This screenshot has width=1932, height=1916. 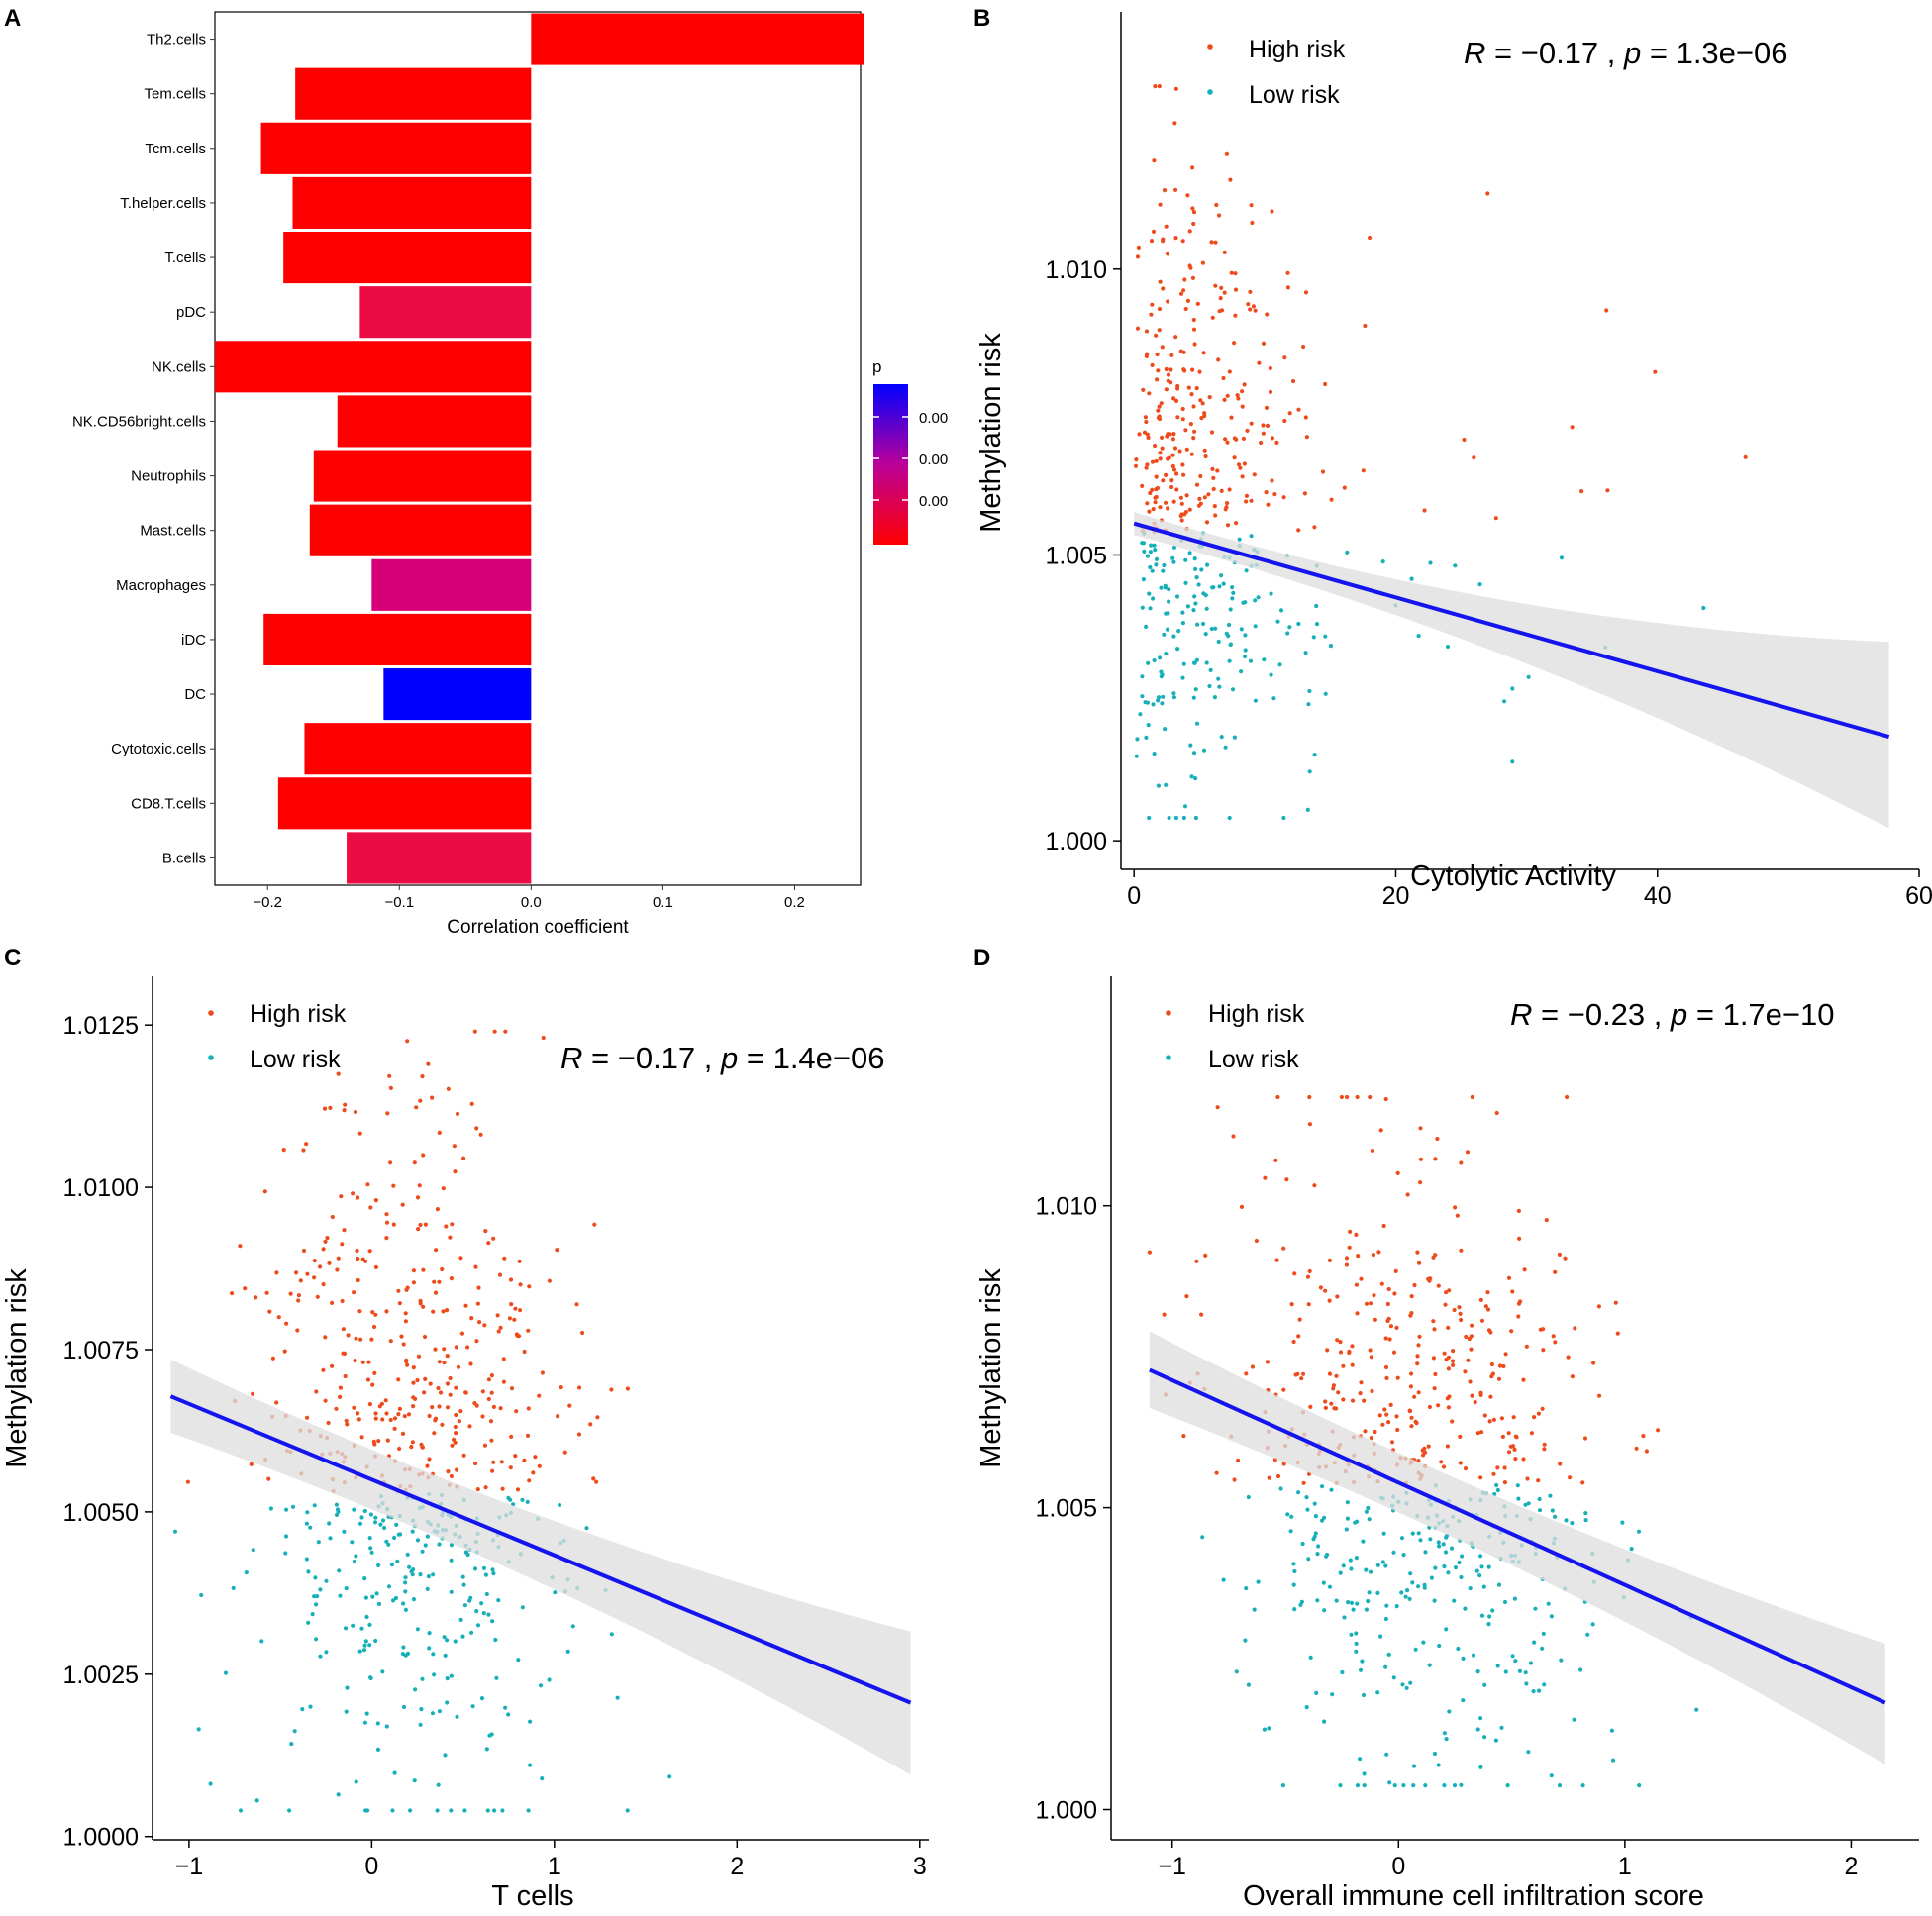 What do you see at coordinates (175, 149) in the screenshot?
I see `category-label-tcm-cells: Tcm.cells` at bounding box center [175, 149].